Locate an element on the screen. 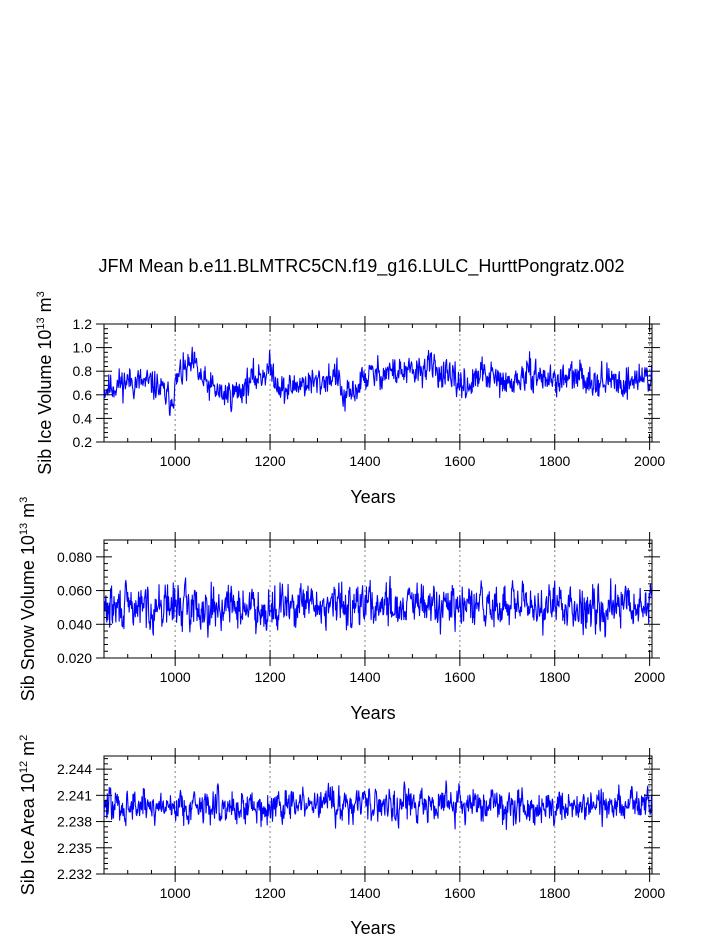 The image size is (723, 935). y-axis-label: Sib Ice Volume 1013 m3 is located at coordinates (45, 382).